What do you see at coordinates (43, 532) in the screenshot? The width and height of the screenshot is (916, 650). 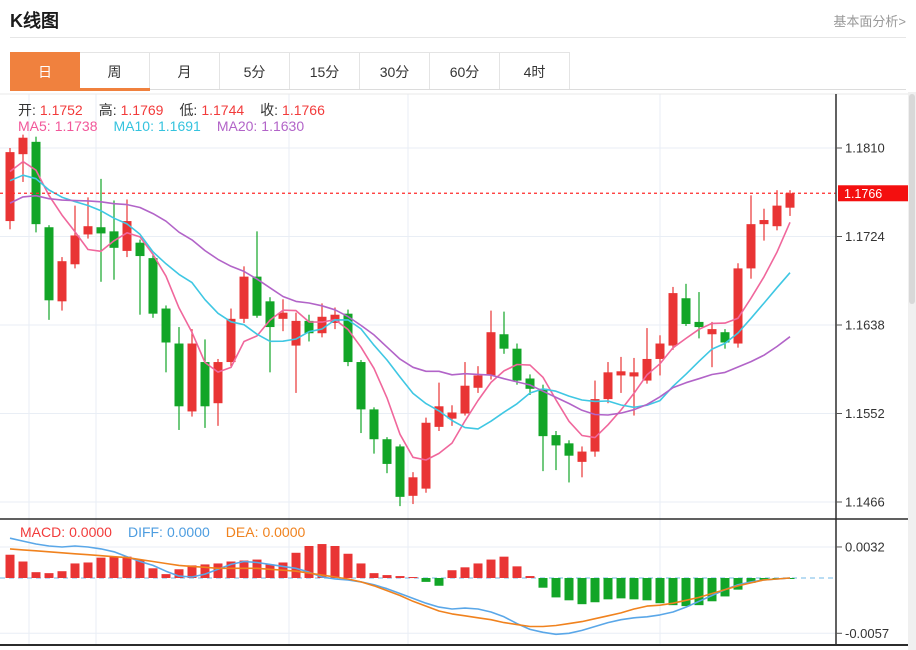 I see `macd-label: MACD:` at bounding box center [43, 532].